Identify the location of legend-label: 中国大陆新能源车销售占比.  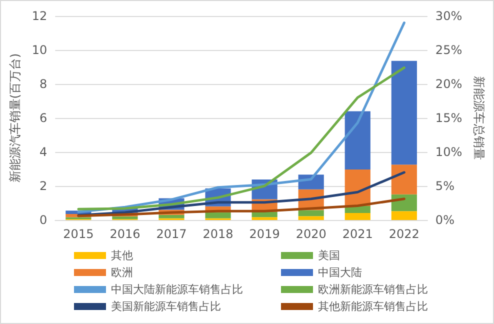
(177, 289).